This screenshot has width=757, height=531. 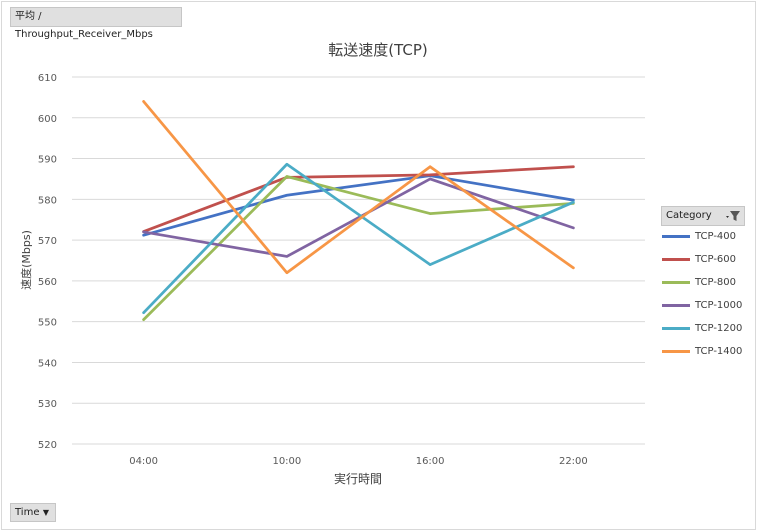 I want to click on dropdown-arrow-icon: ▼, so click(x=45, y=512).